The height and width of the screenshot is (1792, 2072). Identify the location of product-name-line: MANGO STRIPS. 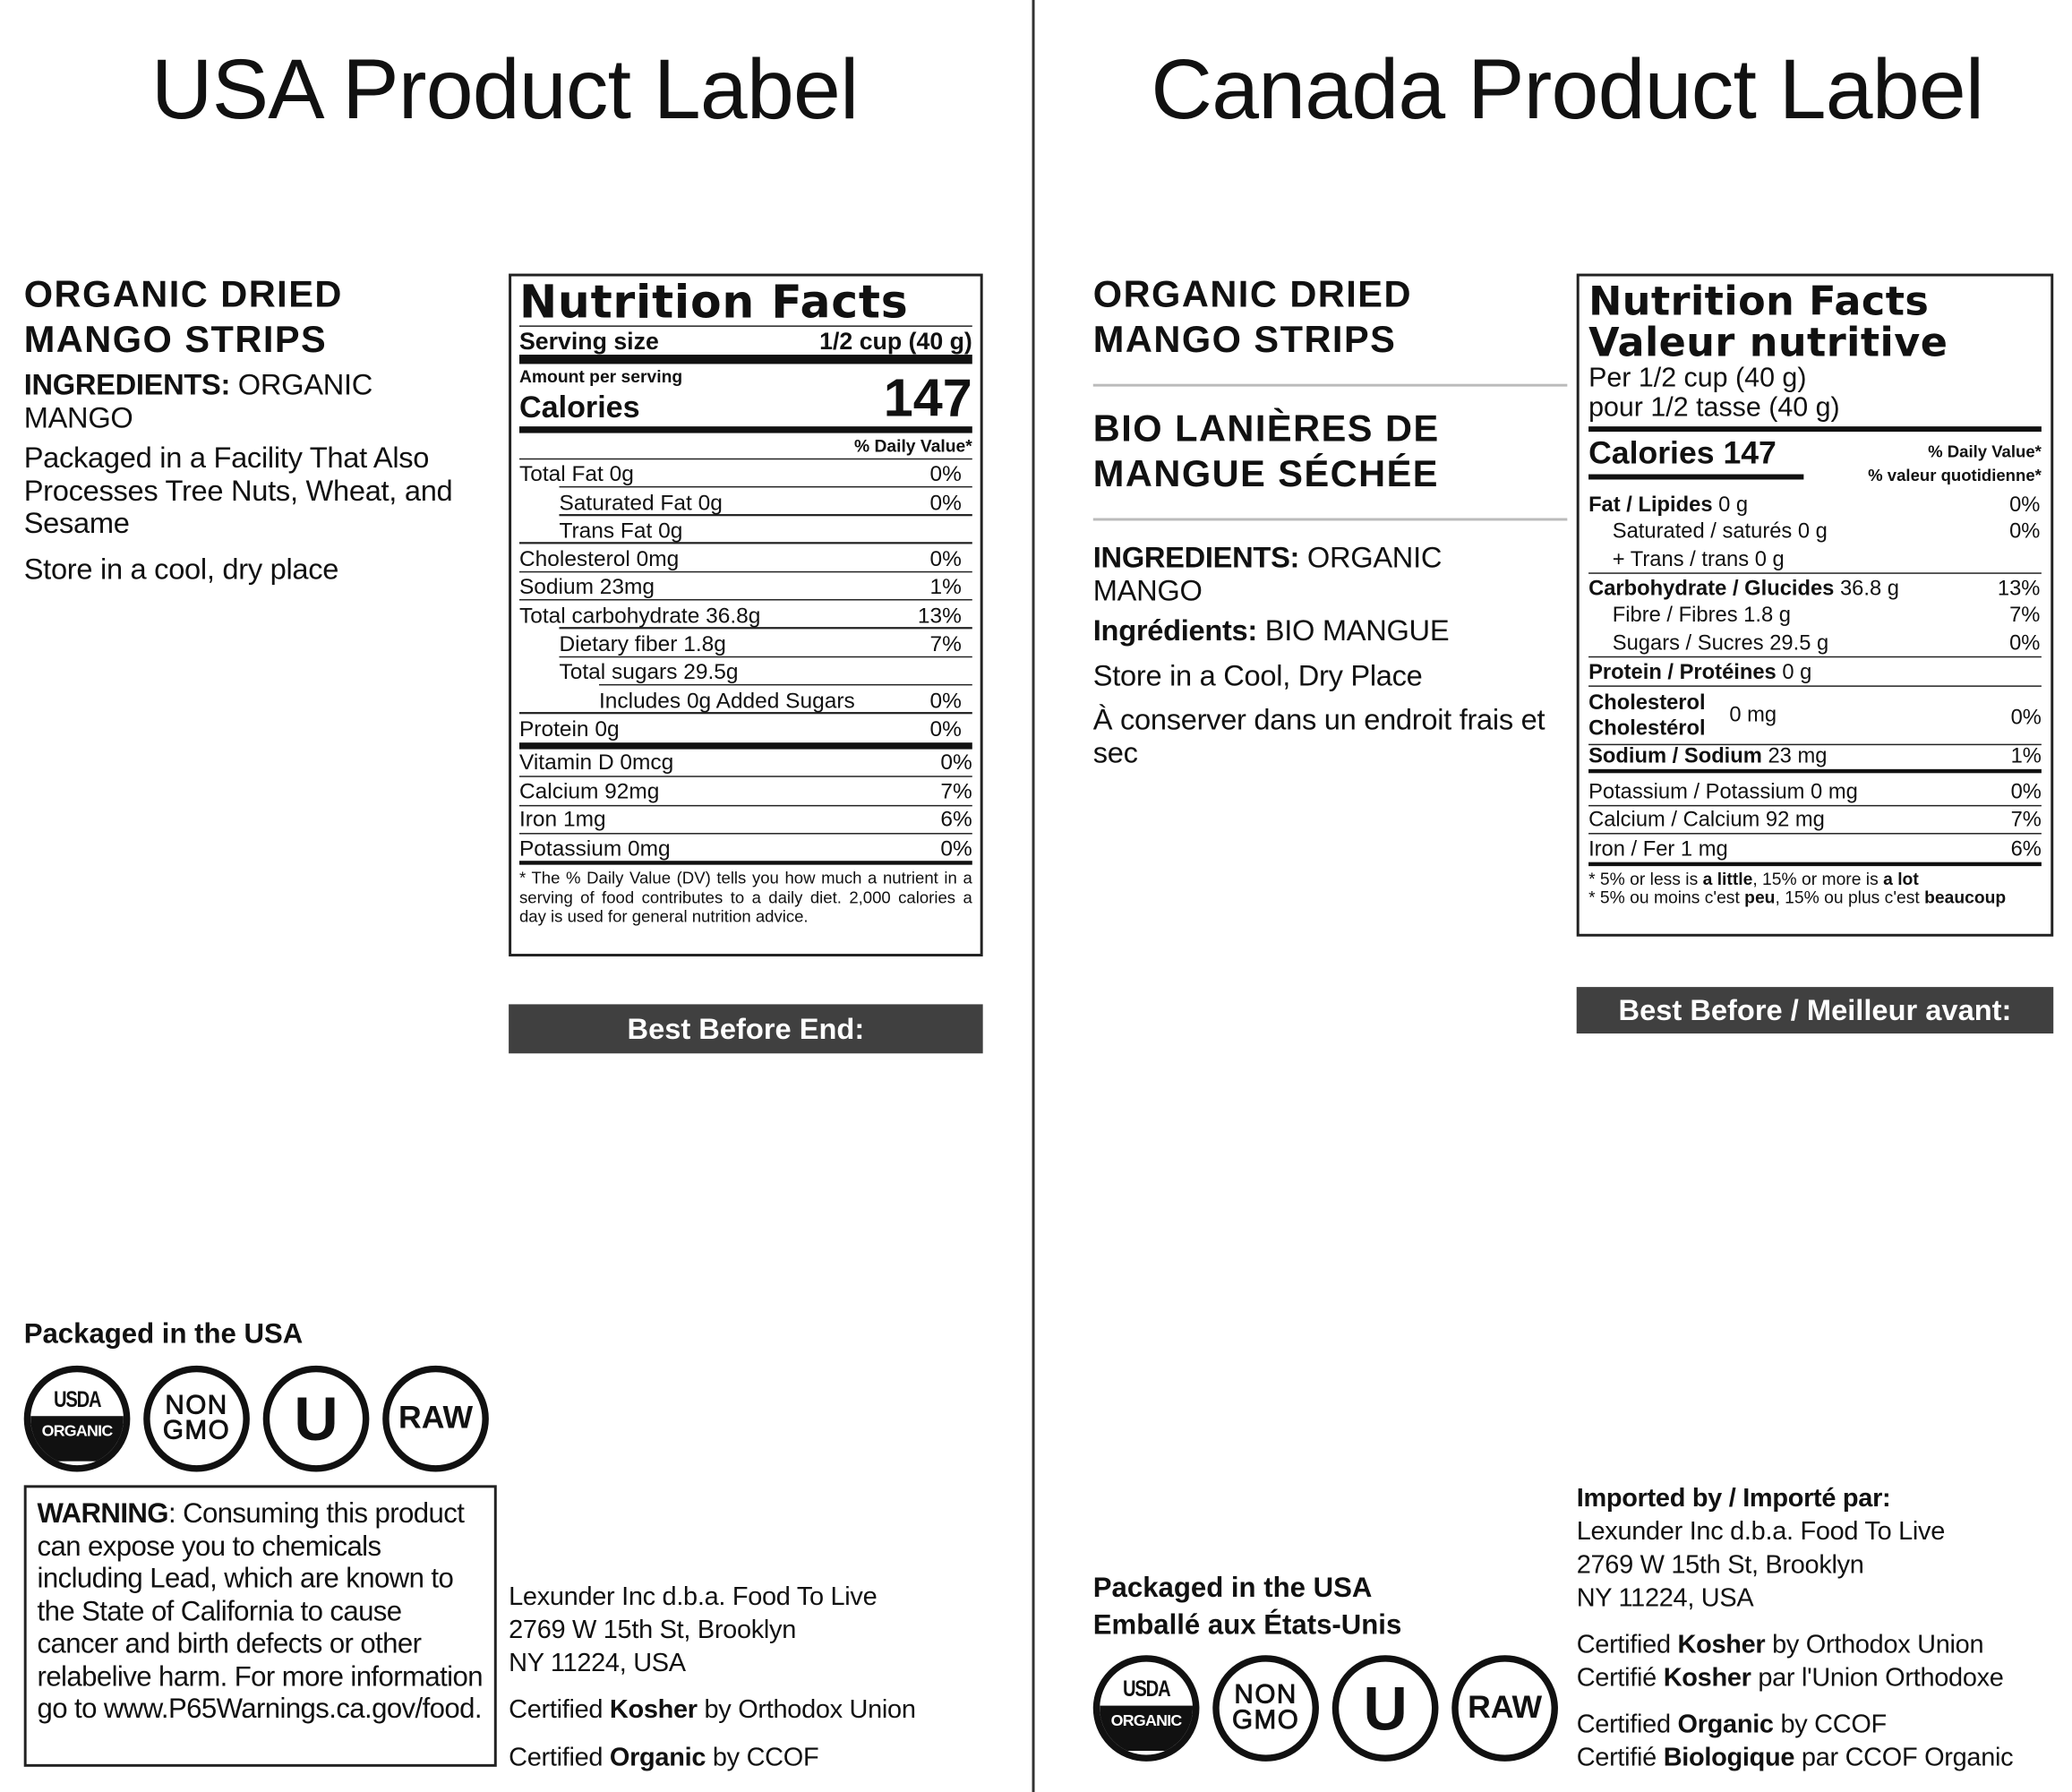
(175, 339).